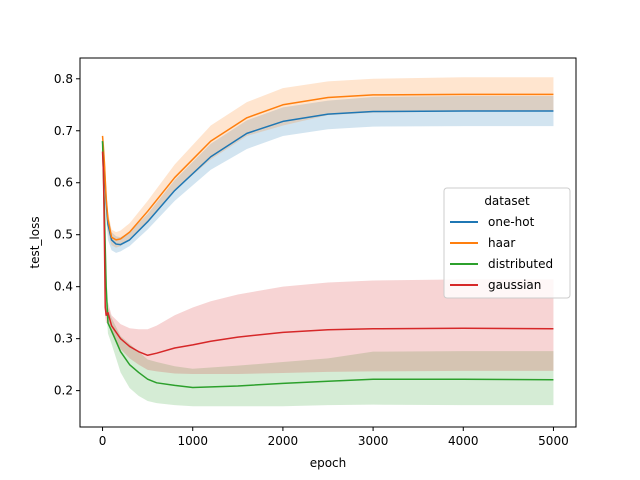  Describe the element at coordinates (520, 264) in the screenshot. I see `legend-label-distributed: distributed` at that location.